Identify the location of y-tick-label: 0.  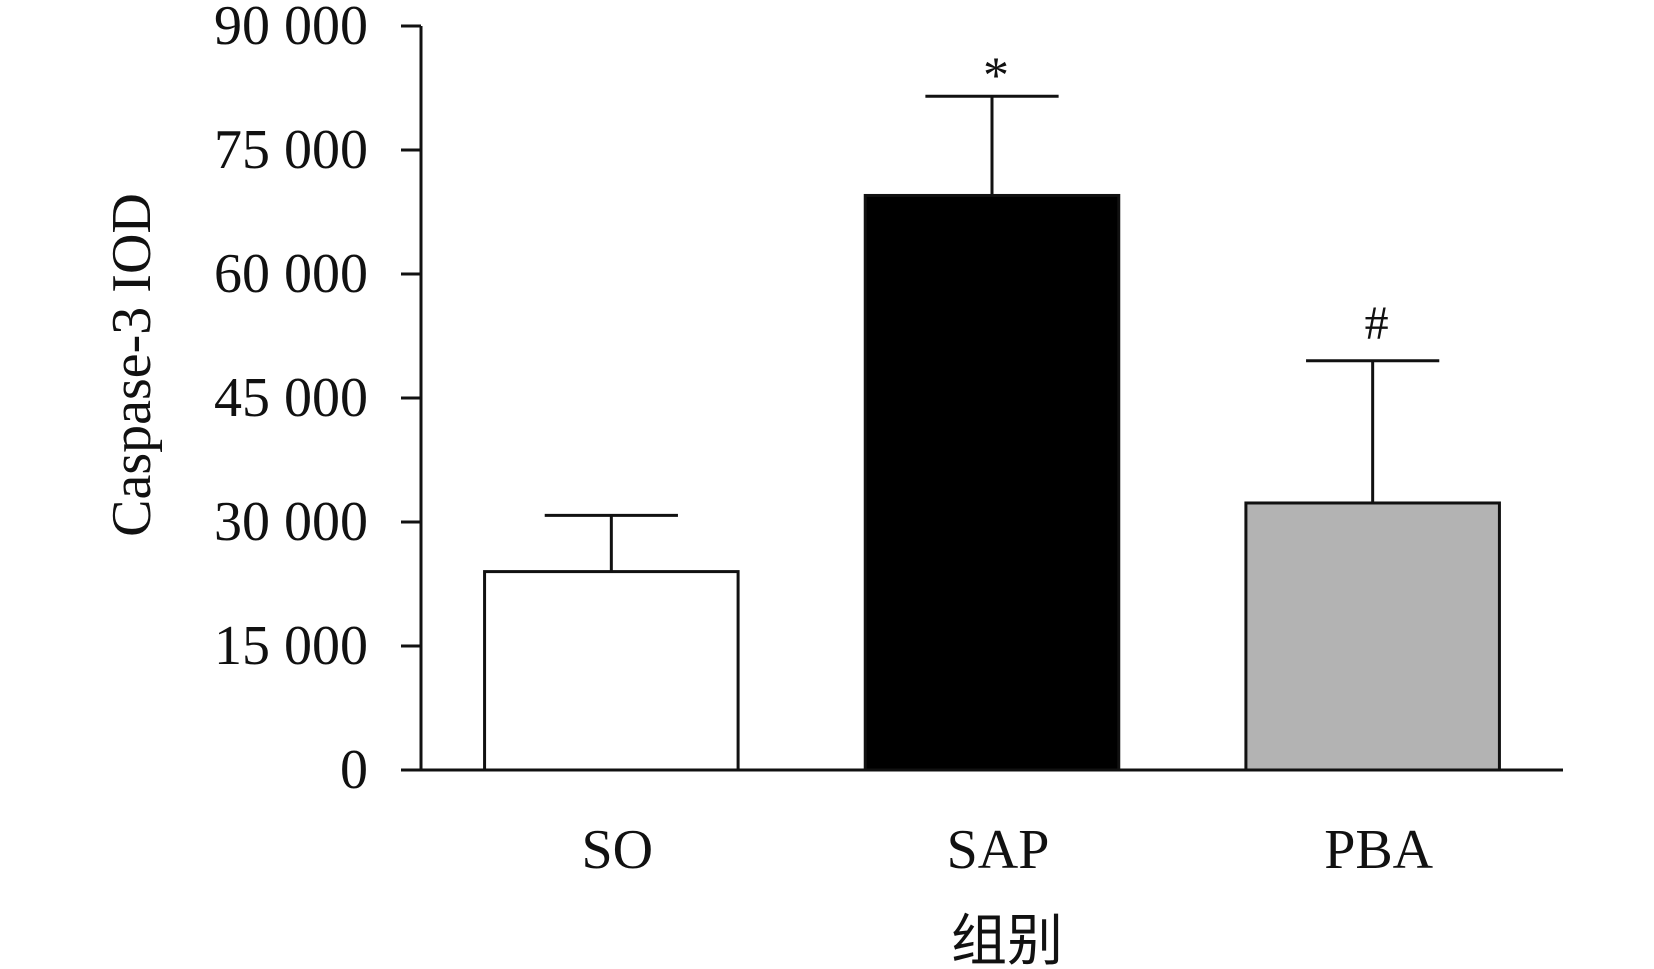
(354, 770).